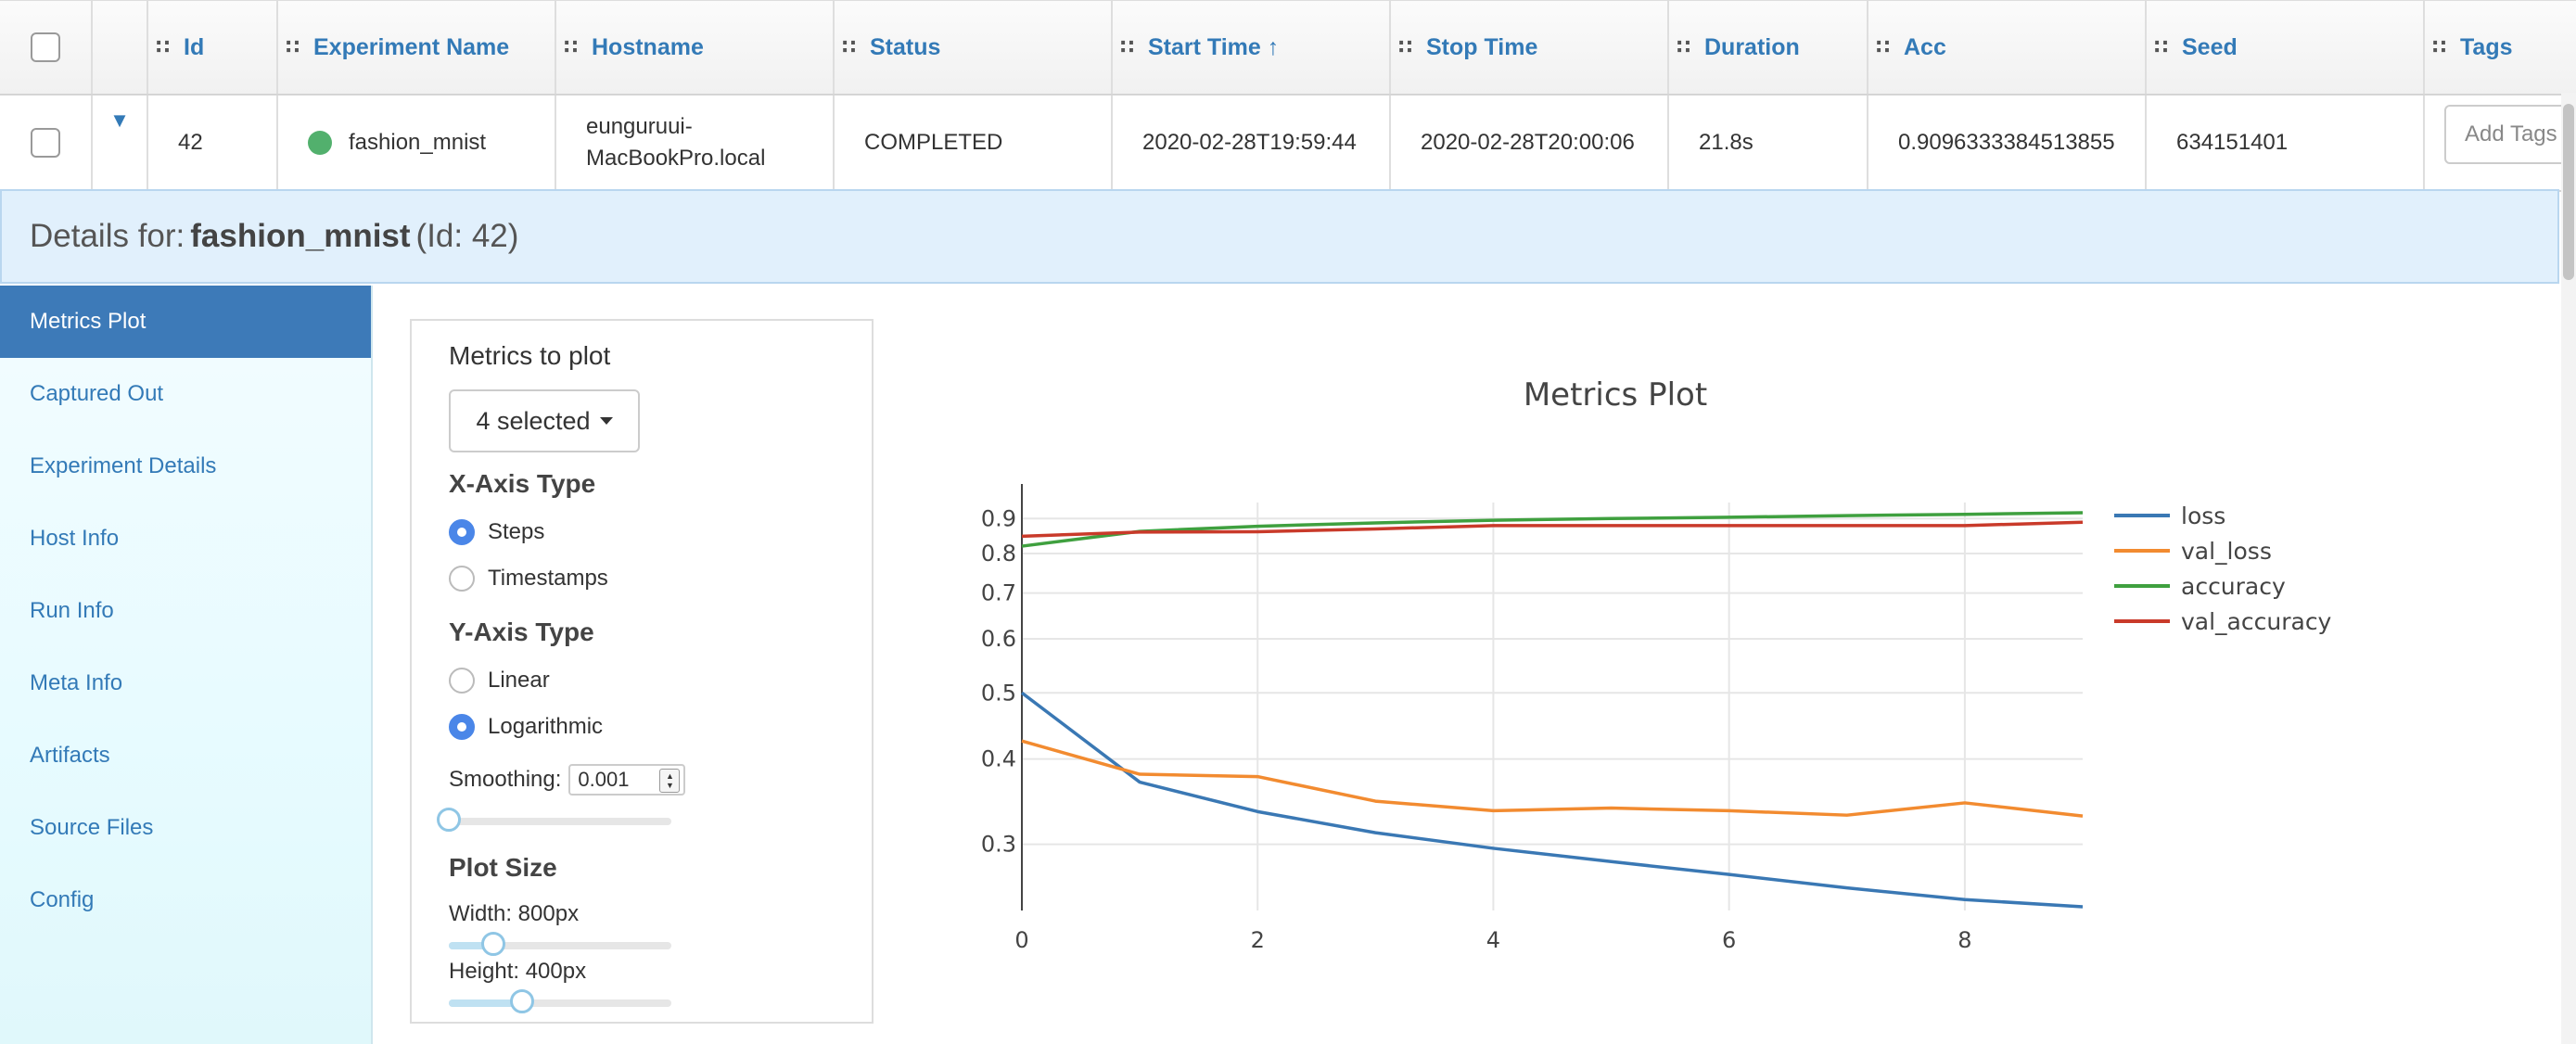  Describe the element at coordinates (186, 900) in the screenshot. I see `nav-item-config: Config` at that location.